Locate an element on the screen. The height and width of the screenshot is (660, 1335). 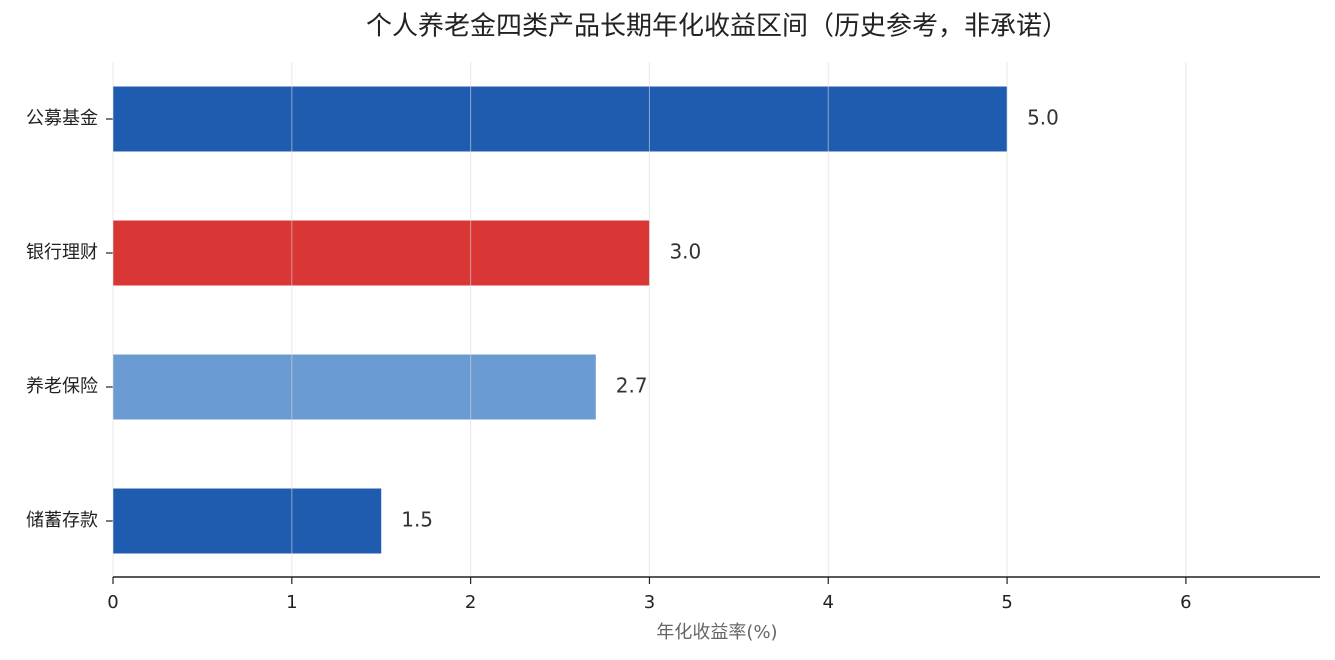
x-tick-label: 2 is located at coordinates (470, 602).